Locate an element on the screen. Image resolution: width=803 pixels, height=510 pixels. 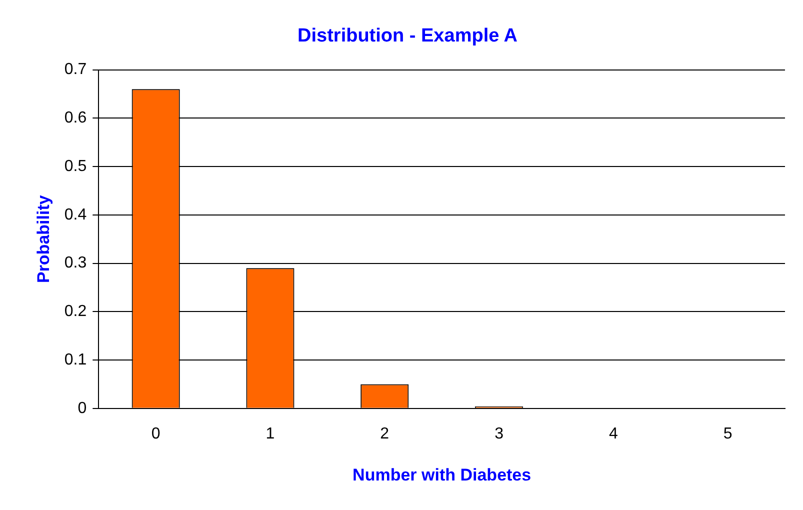
chart-title: Distribution - Example A is located at coordinates (408, 36).